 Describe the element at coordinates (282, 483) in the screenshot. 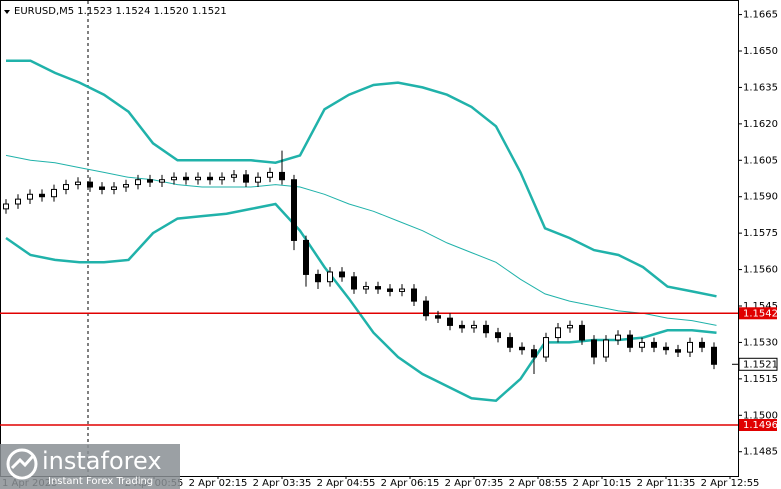

I see `x-tick-label: 2 Apr 03:35` at that location.